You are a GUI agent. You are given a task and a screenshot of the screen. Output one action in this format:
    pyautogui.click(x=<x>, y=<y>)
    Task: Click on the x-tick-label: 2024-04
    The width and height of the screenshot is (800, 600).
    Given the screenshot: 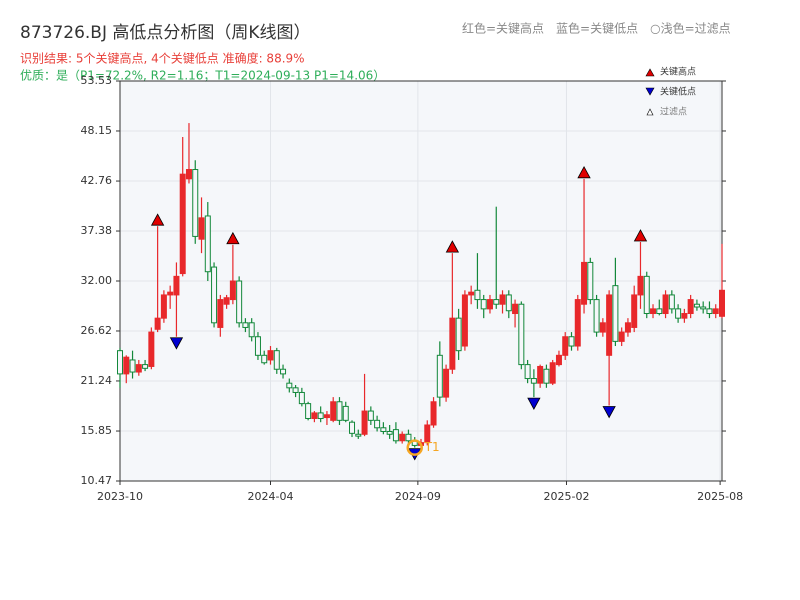 What is the action you would take?
    pyautogui.click(x=271, y=496)
    